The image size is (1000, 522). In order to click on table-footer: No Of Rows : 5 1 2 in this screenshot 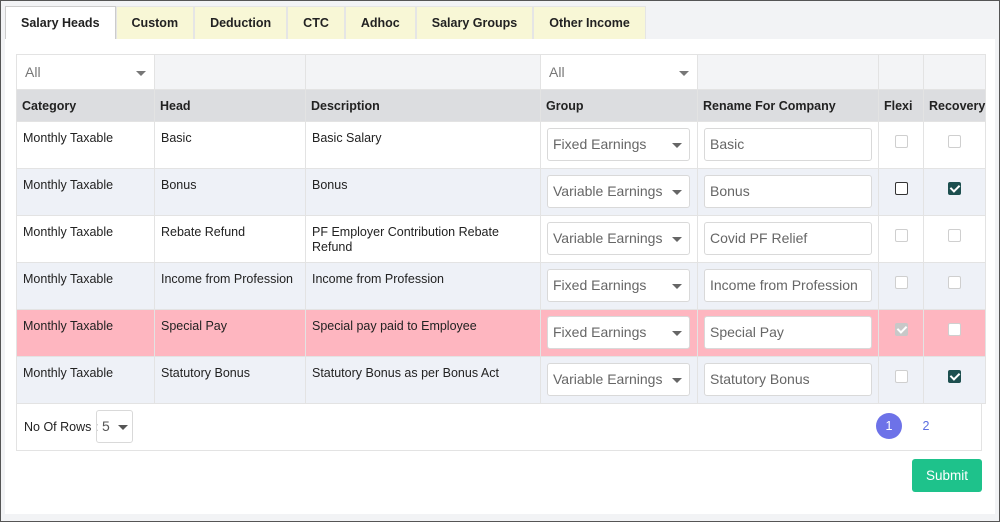, I will do `click(499, 427)`.